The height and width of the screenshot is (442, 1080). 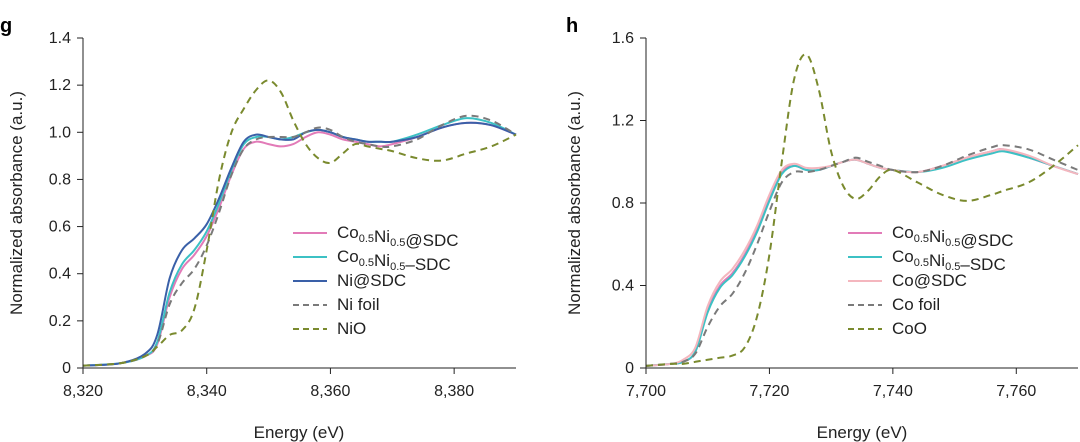 What do you see at coordinates (574, 203) in the screenshot?
I see `y-axis-label-h: Normalized absorbance (a.u.)` at bounding box center [574, 203].